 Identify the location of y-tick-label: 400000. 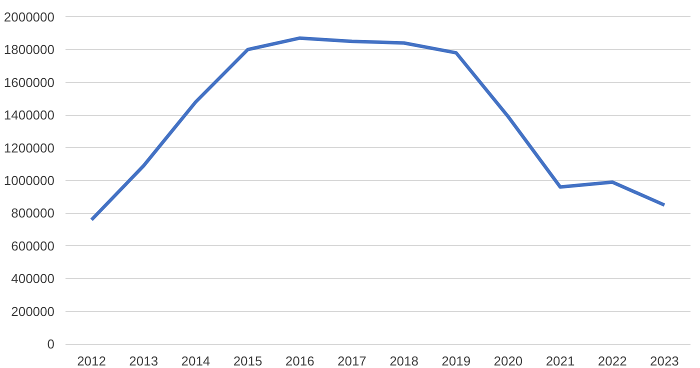
(33, 278).